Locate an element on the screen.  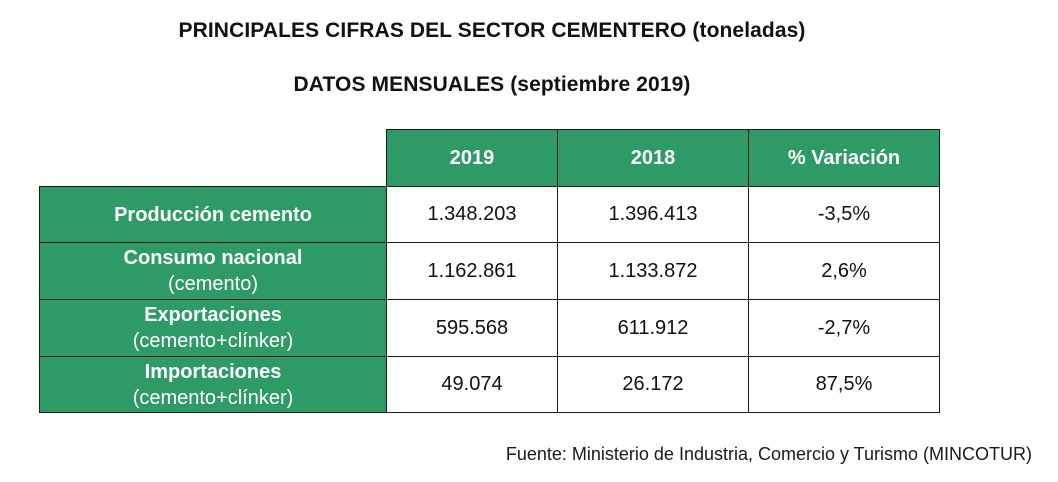
row-label: Consumo nacional is located at coordinates (213, 258).